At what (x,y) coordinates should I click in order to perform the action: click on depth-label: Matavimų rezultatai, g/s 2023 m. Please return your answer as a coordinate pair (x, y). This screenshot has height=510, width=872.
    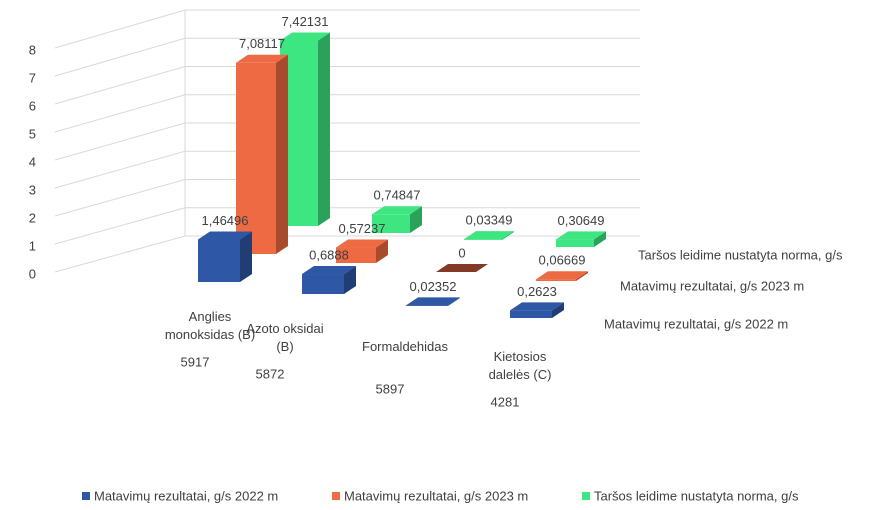
    Looking at the image, I should click on (712, 285).